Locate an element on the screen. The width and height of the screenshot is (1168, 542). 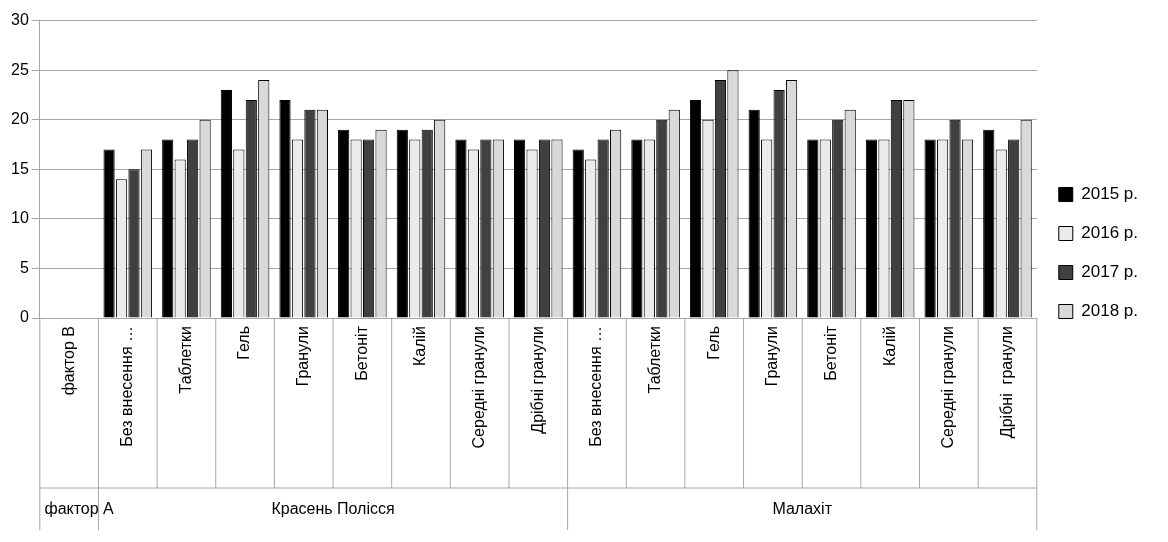
y-tick-label: 5 is located at coordinates (24, 267).